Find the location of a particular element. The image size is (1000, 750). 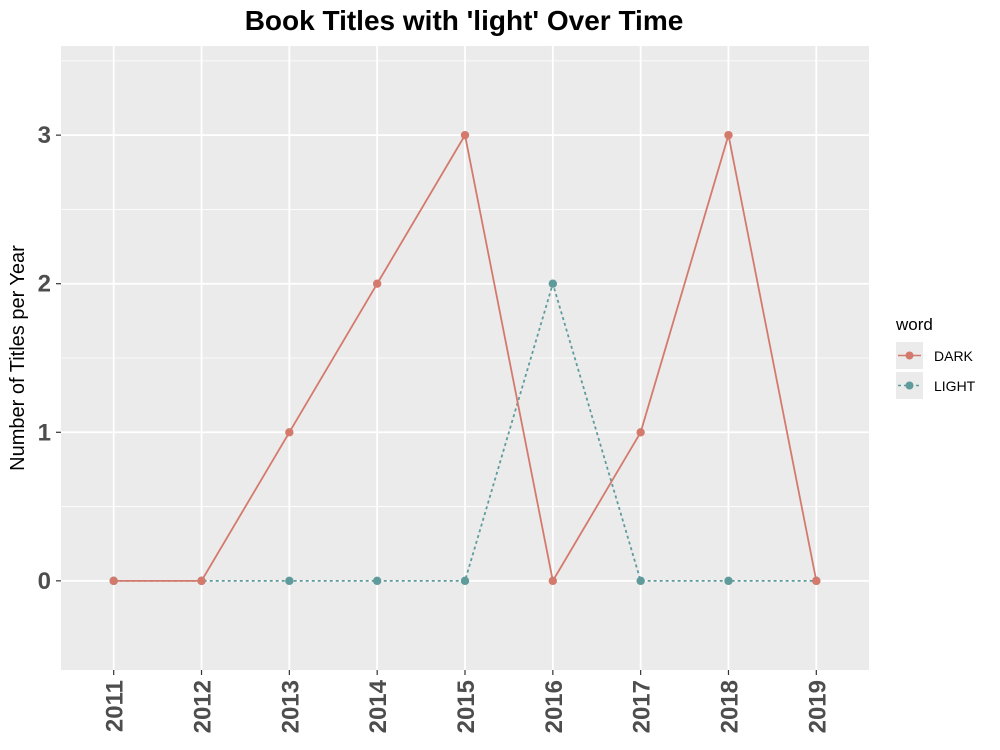

x-tick-label: 2015 is located at coordinates (466, 706).